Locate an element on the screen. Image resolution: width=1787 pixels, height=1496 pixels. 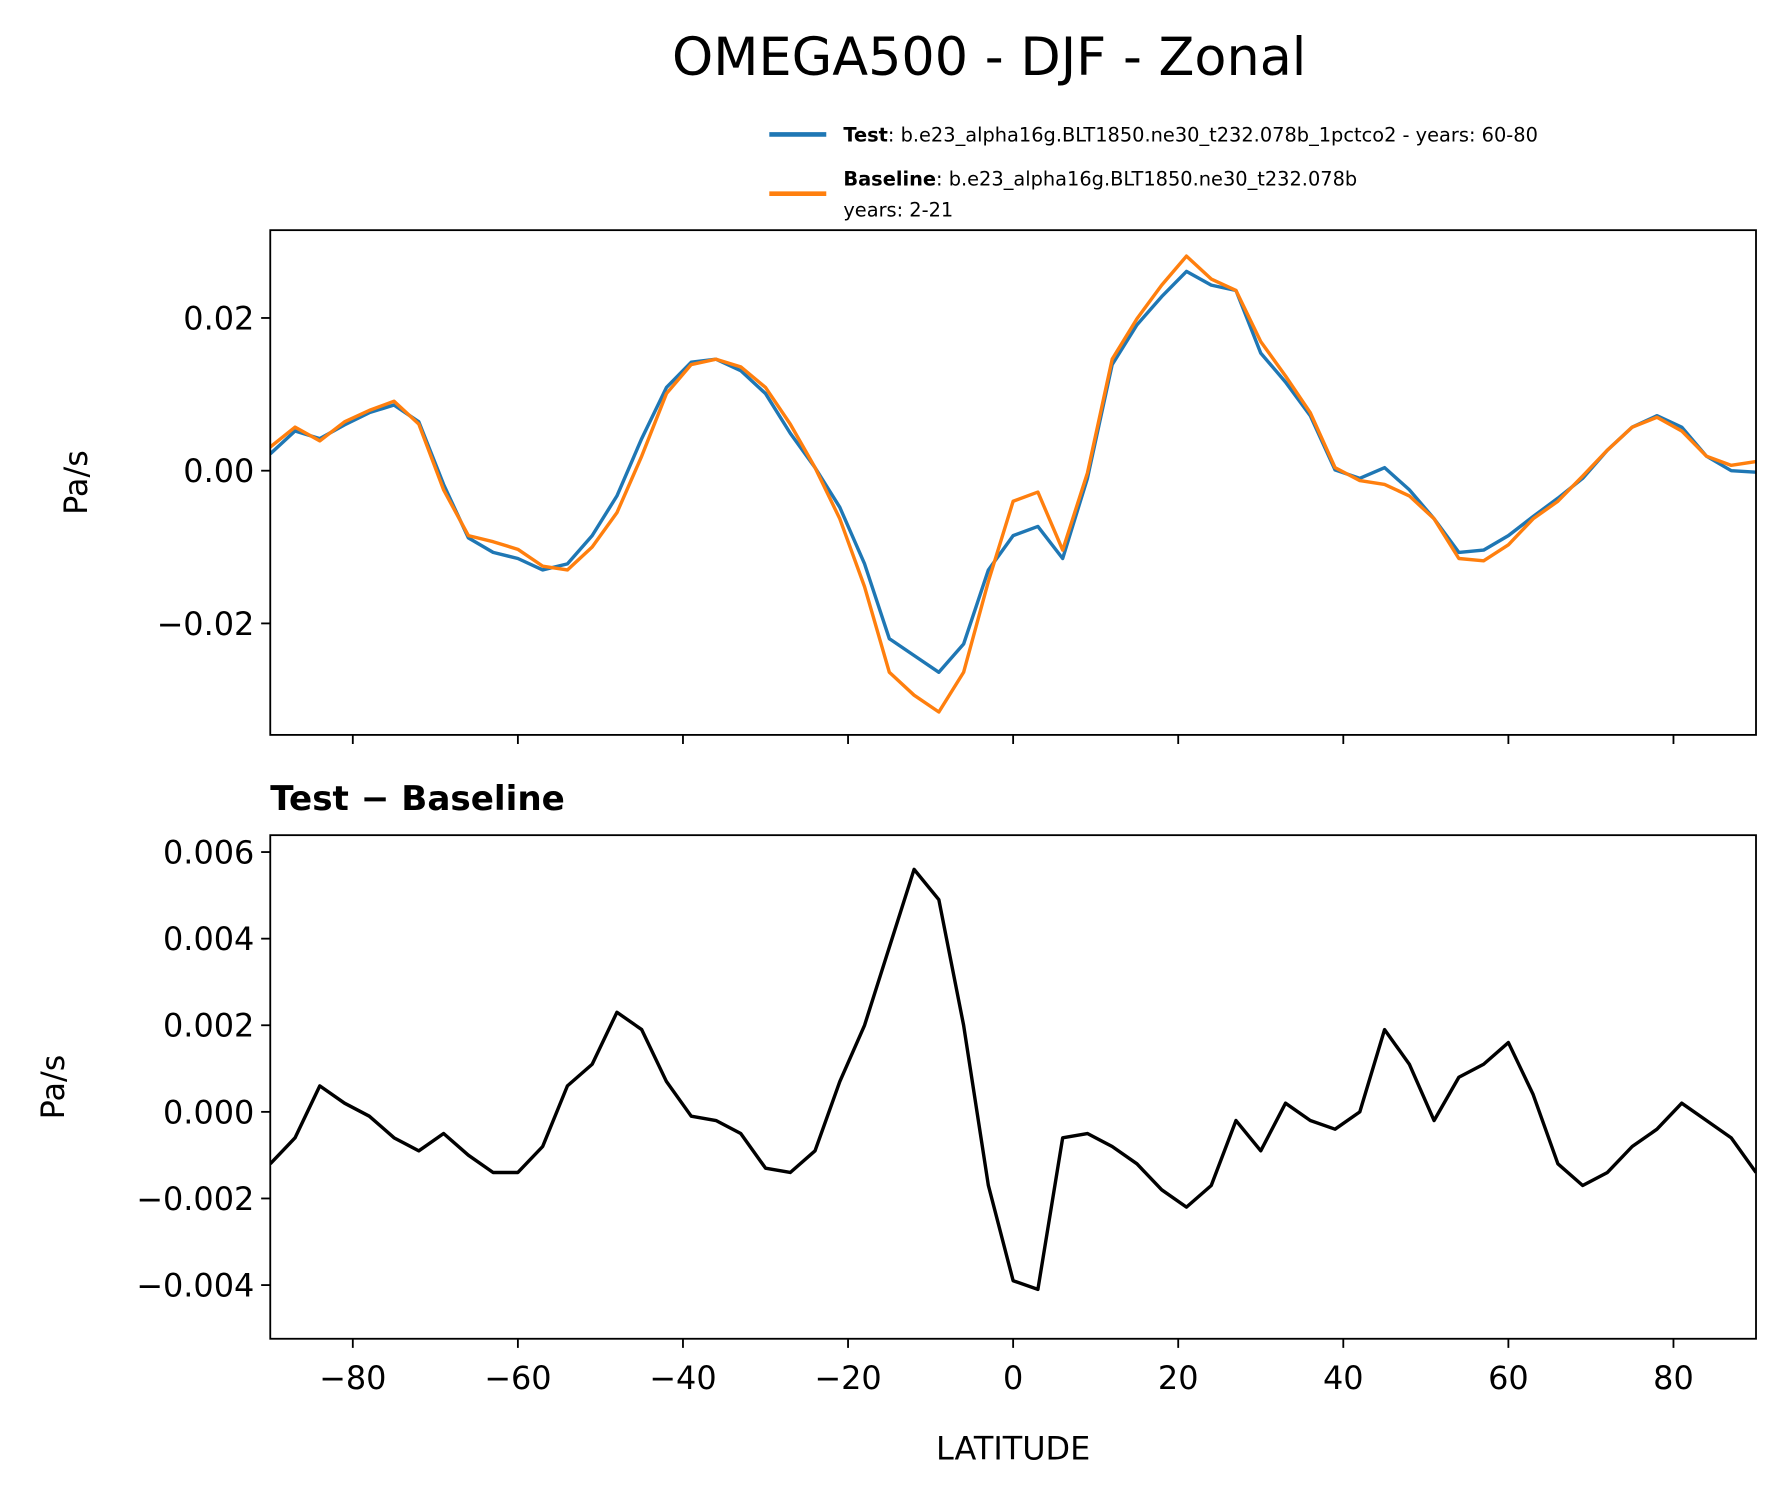
y-tick-label: −0.004 is located at coordinates (195, 1285).